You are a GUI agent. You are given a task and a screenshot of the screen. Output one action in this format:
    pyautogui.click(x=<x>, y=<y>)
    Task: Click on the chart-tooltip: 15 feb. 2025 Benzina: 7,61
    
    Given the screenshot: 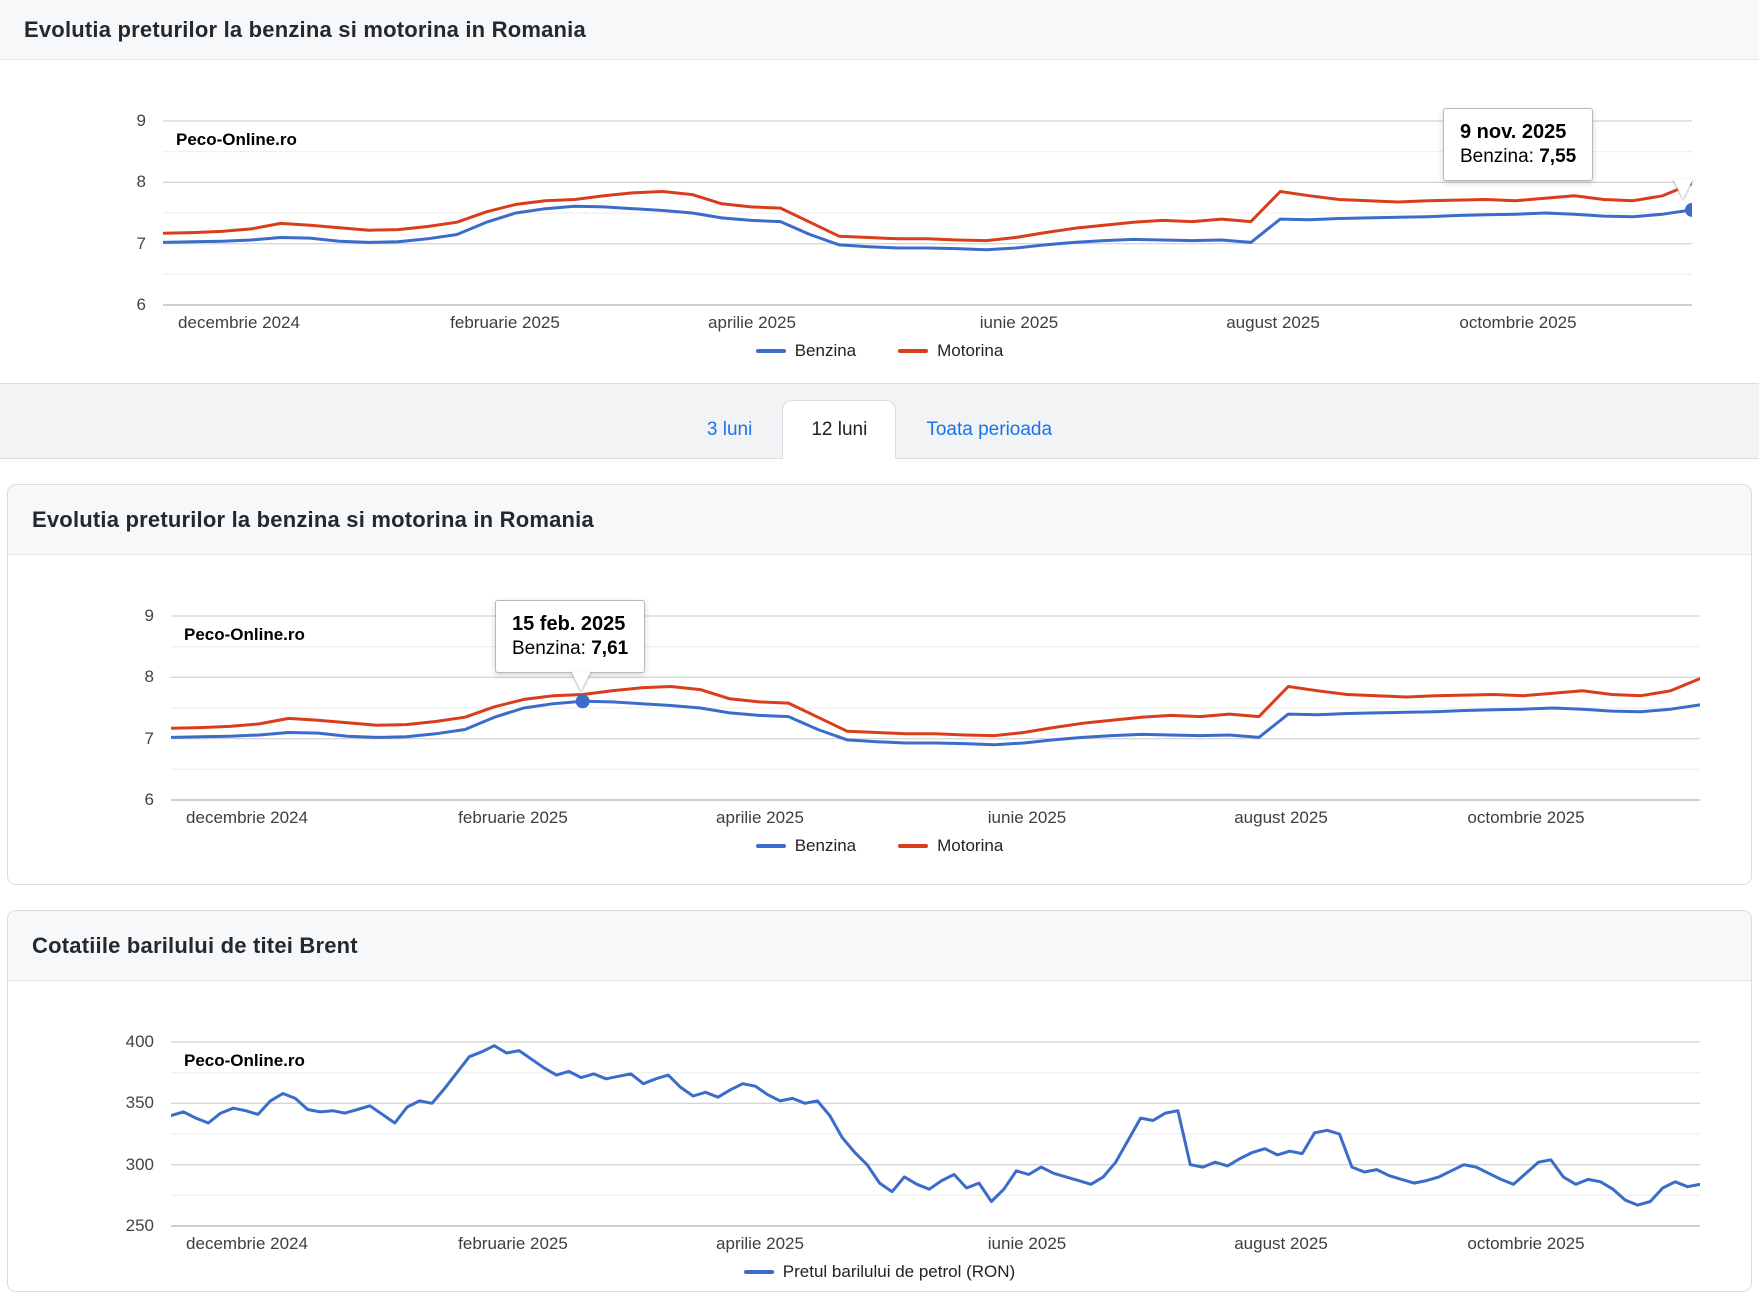 What is the action you would take?
    pyautogui.click(x=570, y=636)
    